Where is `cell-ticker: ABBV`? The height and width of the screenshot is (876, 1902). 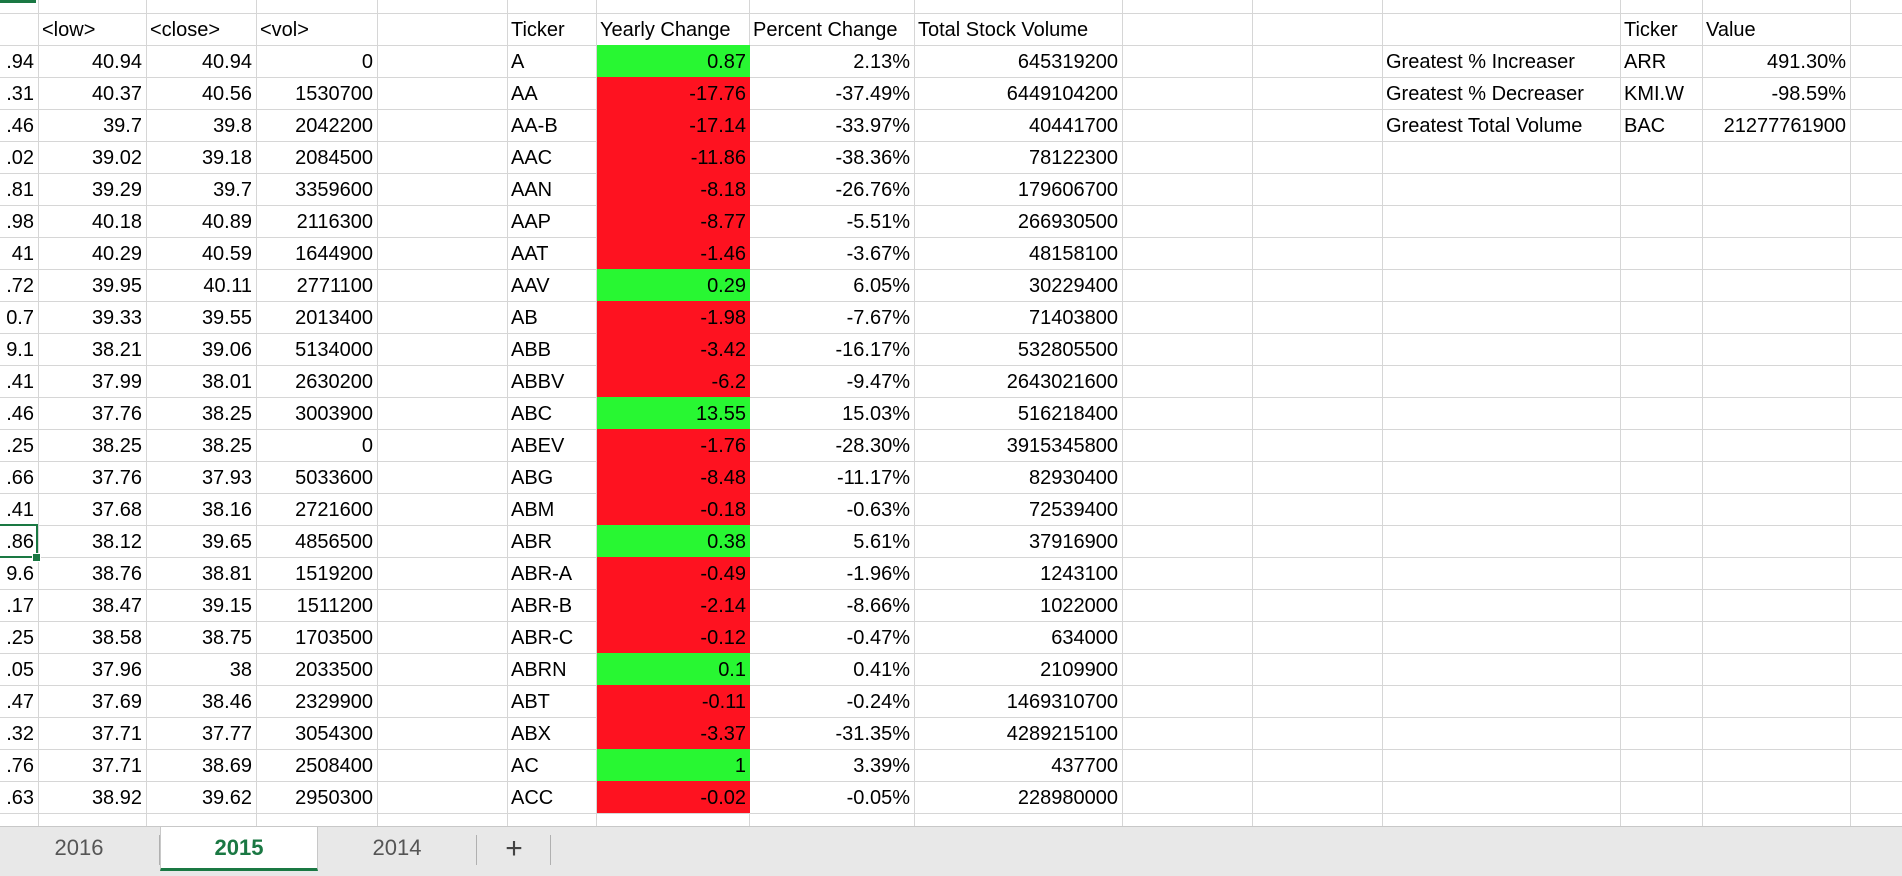 cell-ticker: ABBV is located at coordinates (538, 382).